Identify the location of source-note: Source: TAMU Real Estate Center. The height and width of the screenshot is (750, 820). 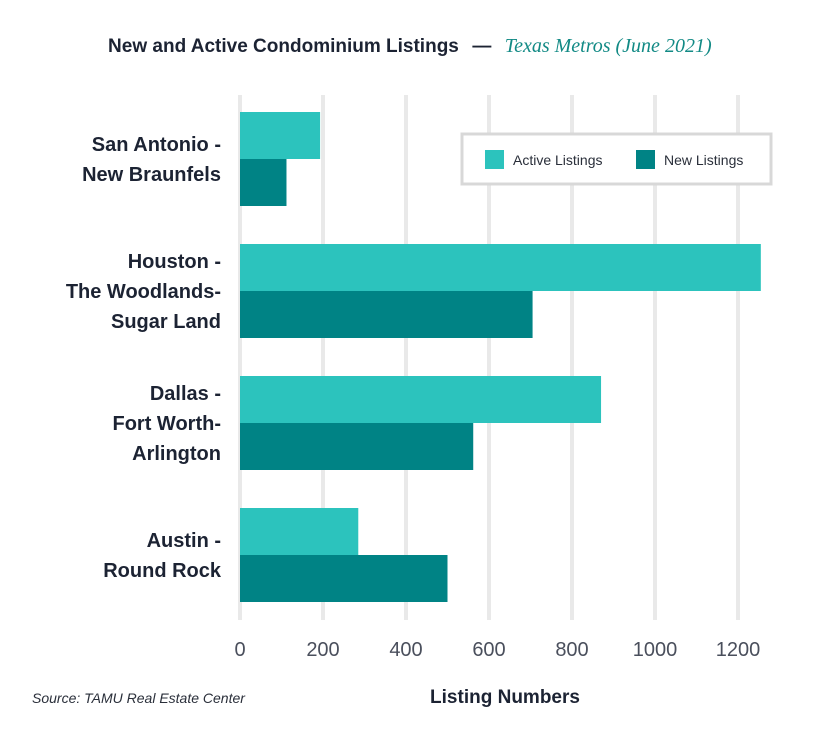
(139, 698).